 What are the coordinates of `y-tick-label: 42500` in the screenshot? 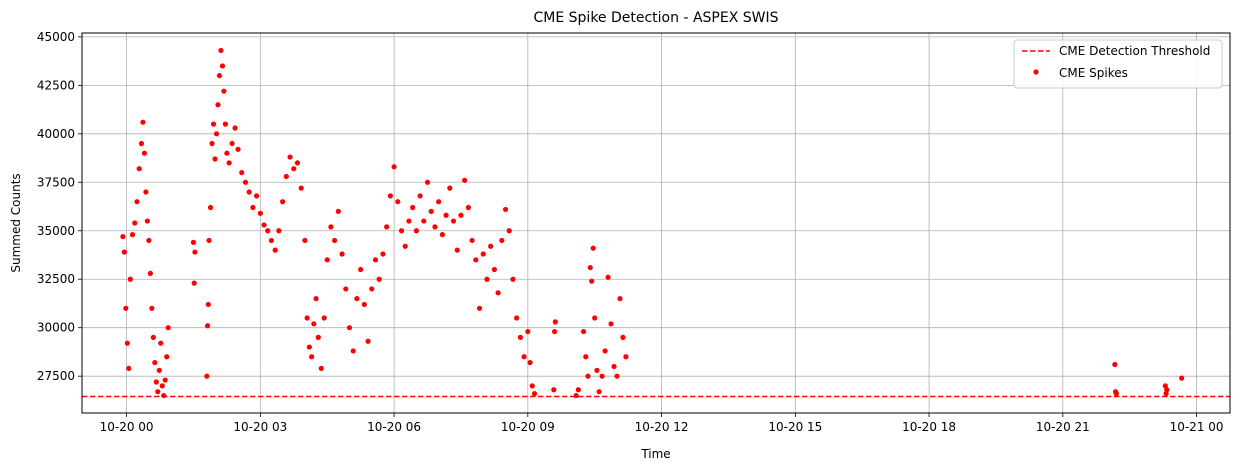 It's located at (56, 85).